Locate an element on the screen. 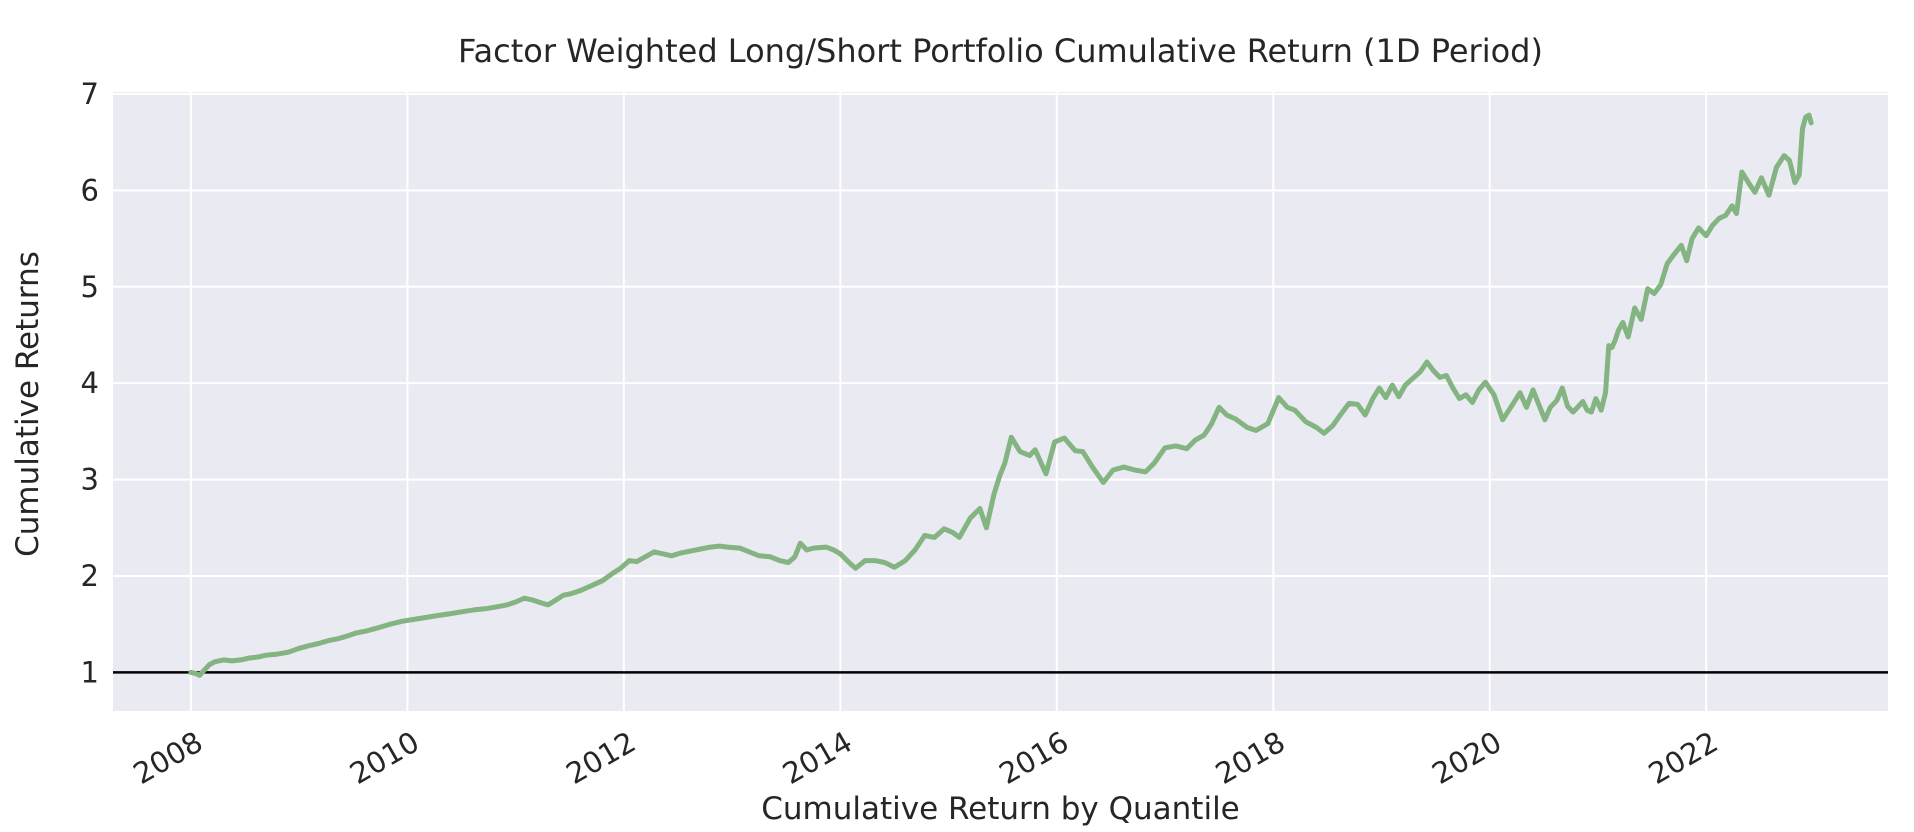 The image size is (1914, 832). x-tick-label: 2016 is located at coordinates (1033, 758).